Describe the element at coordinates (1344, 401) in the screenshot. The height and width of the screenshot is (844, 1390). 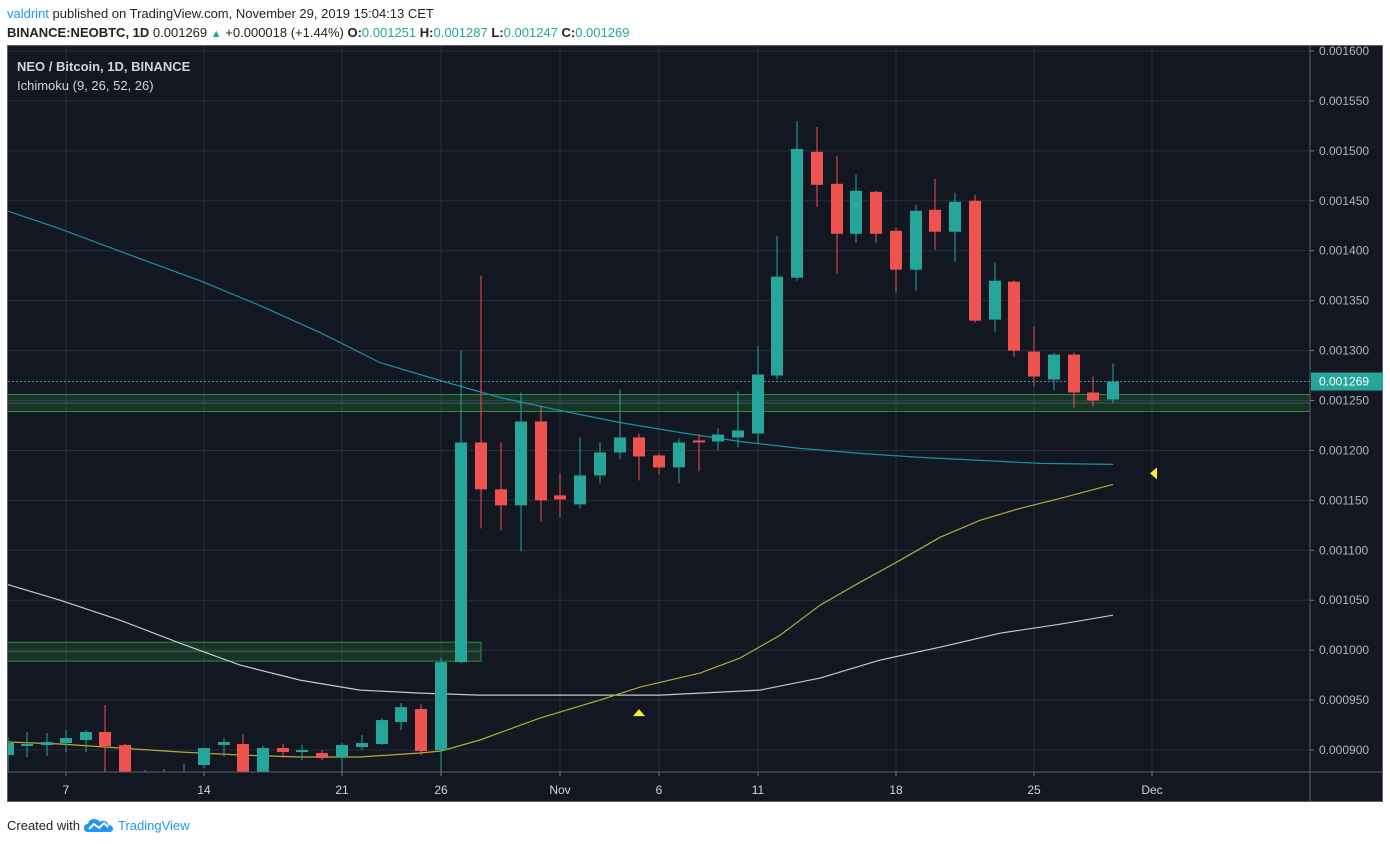
I see `price-label: 0.001250` at that location.